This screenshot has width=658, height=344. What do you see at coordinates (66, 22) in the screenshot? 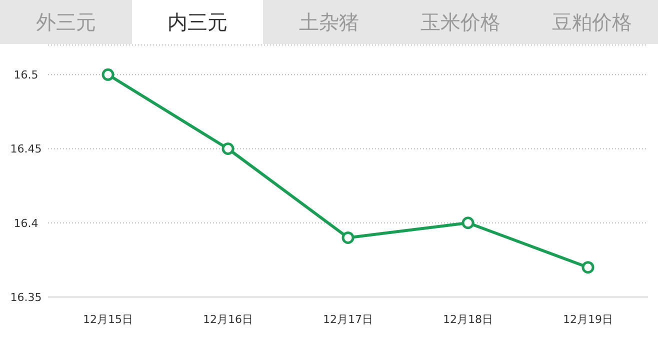
I see `text: 外三元` at bounding box center [66, 22].